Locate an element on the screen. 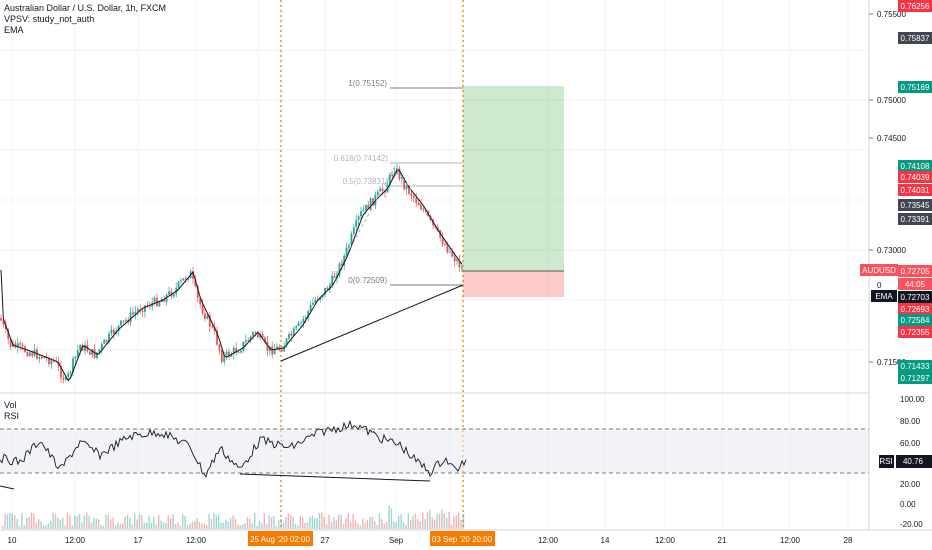  study-ema-label: EMA is located at coordinates (14, 30).